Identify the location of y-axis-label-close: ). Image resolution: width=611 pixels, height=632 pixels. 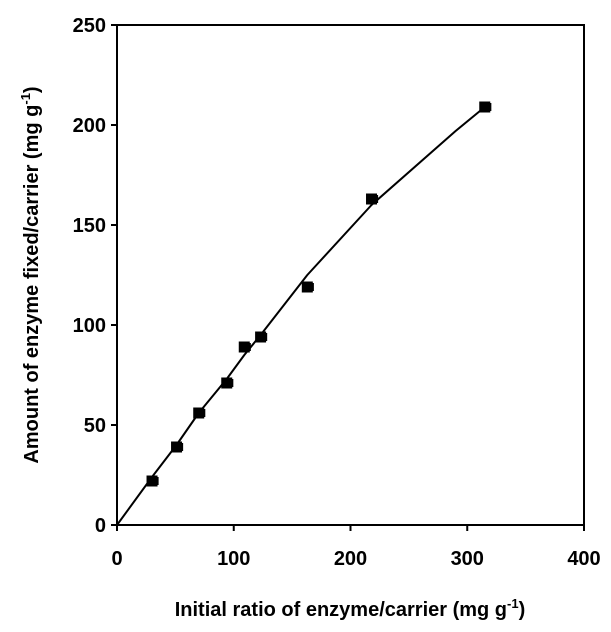
(32, 89).